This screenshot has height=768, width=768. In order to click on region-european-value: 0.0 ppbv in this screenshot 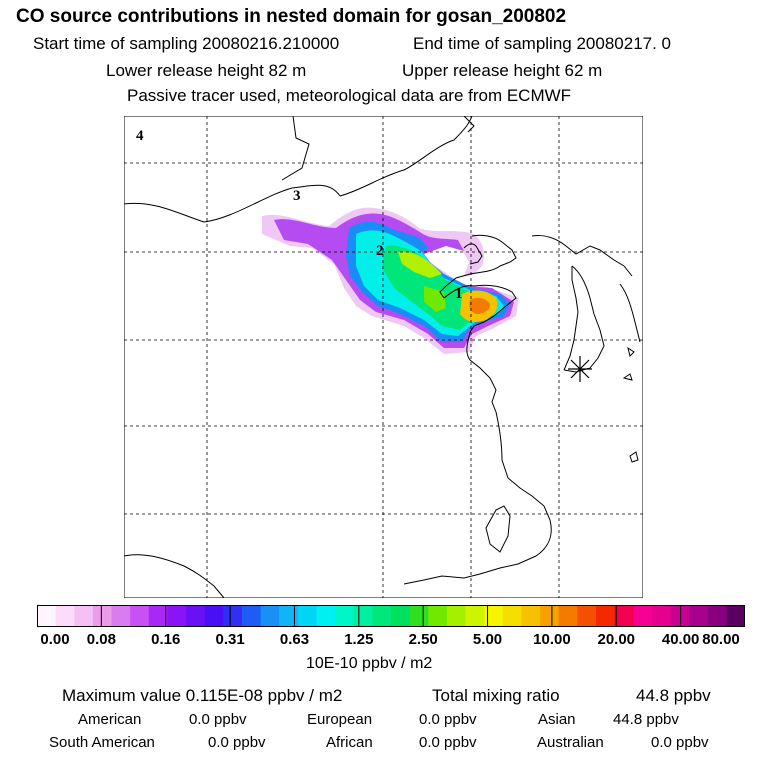, I will do `click(448, 719)`.